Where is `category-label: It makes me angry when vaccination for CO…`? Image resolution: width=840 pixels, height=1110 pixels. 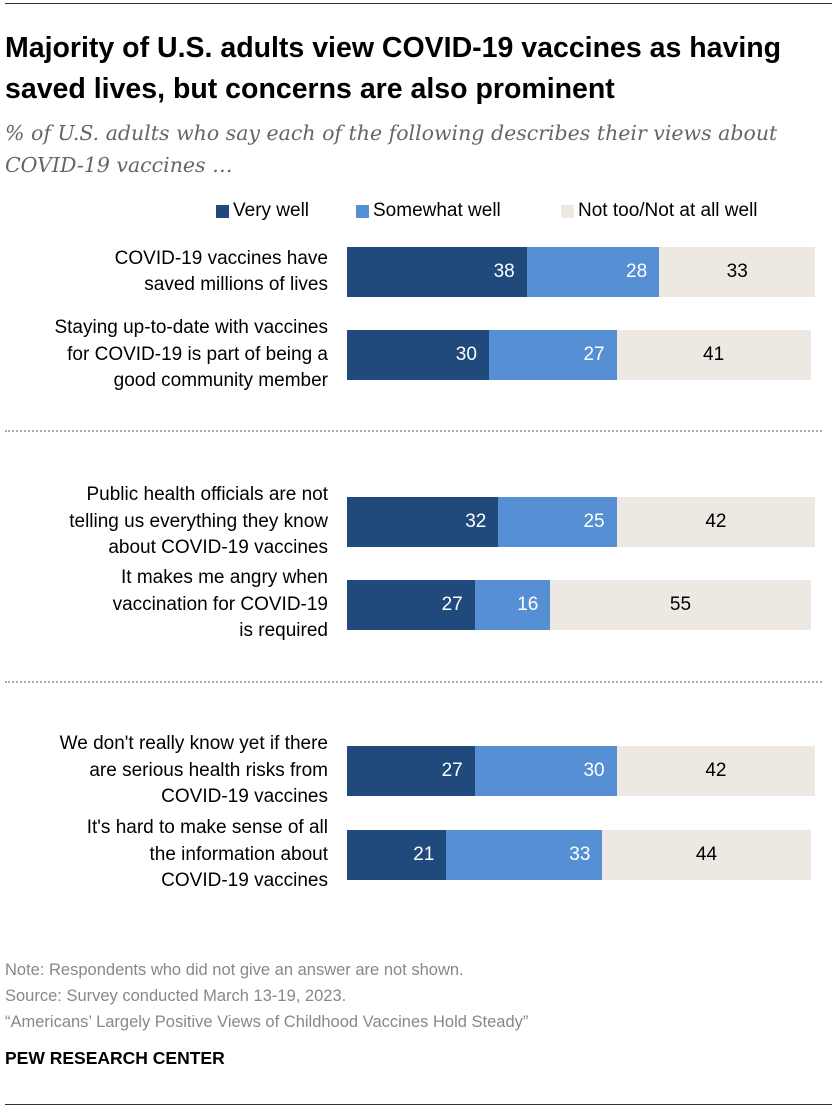
category-label: It makes me angry when vaccination for CO… is located at coordinates (164, 605).